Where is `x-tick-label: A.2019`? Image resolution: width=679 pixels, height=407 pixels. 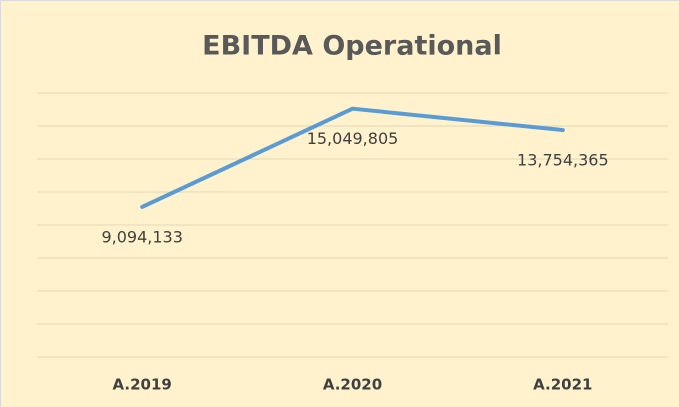 x-tick-label: A.2019 is located at coordinates (141, 385).